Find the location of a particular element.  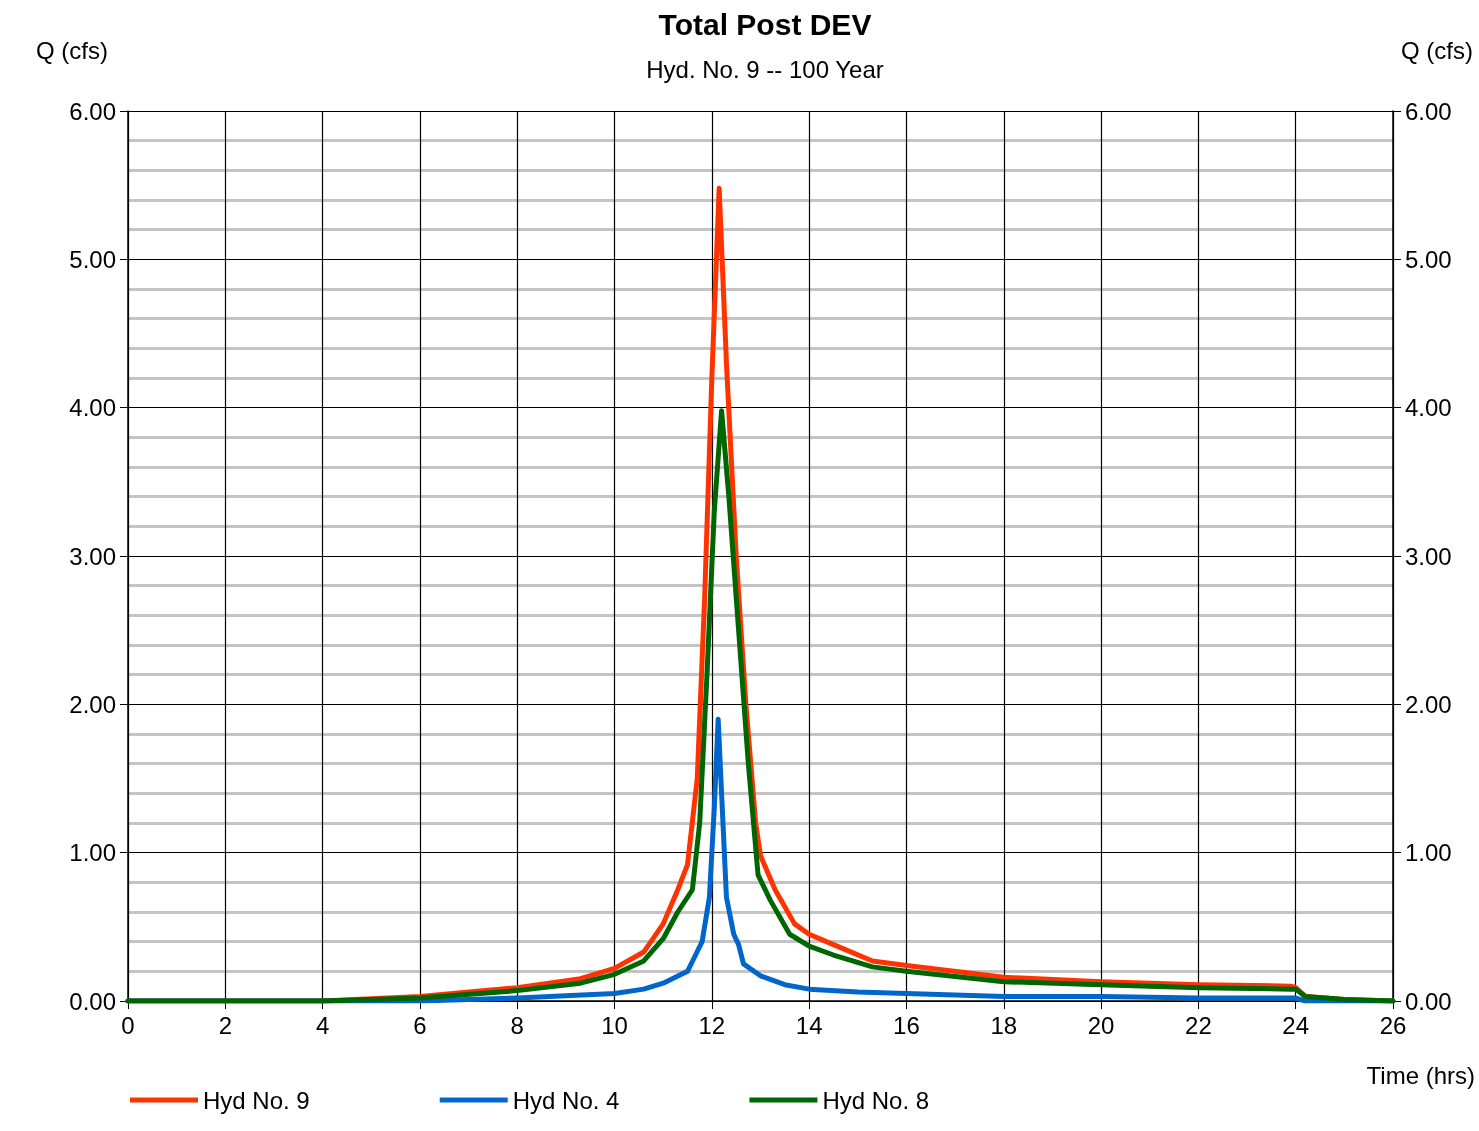

y-tick-label: 5.00 is located at coordinates (92, 259).